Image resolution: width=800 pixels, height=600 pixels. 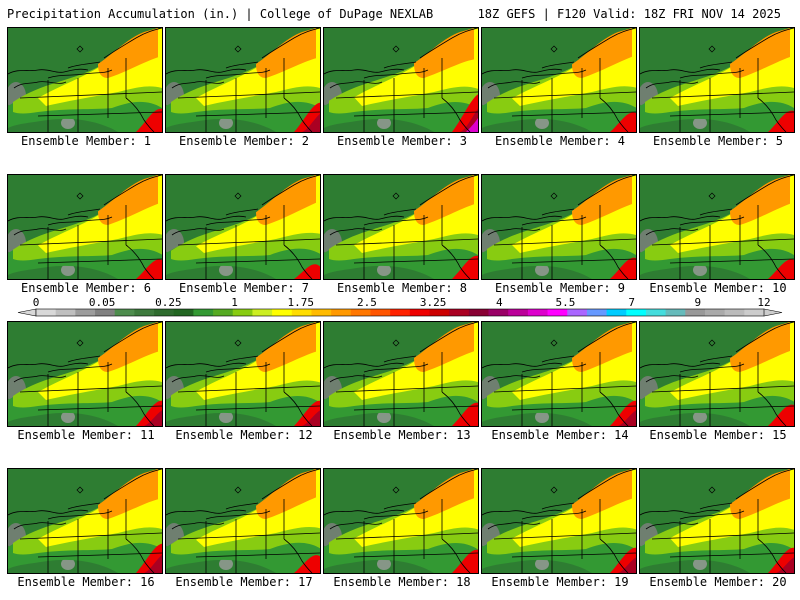 What do you see at coordinates (168, 302) in the screenshot?
I see `legend-tick-label: 0.25` at bounding box center [168, 302].